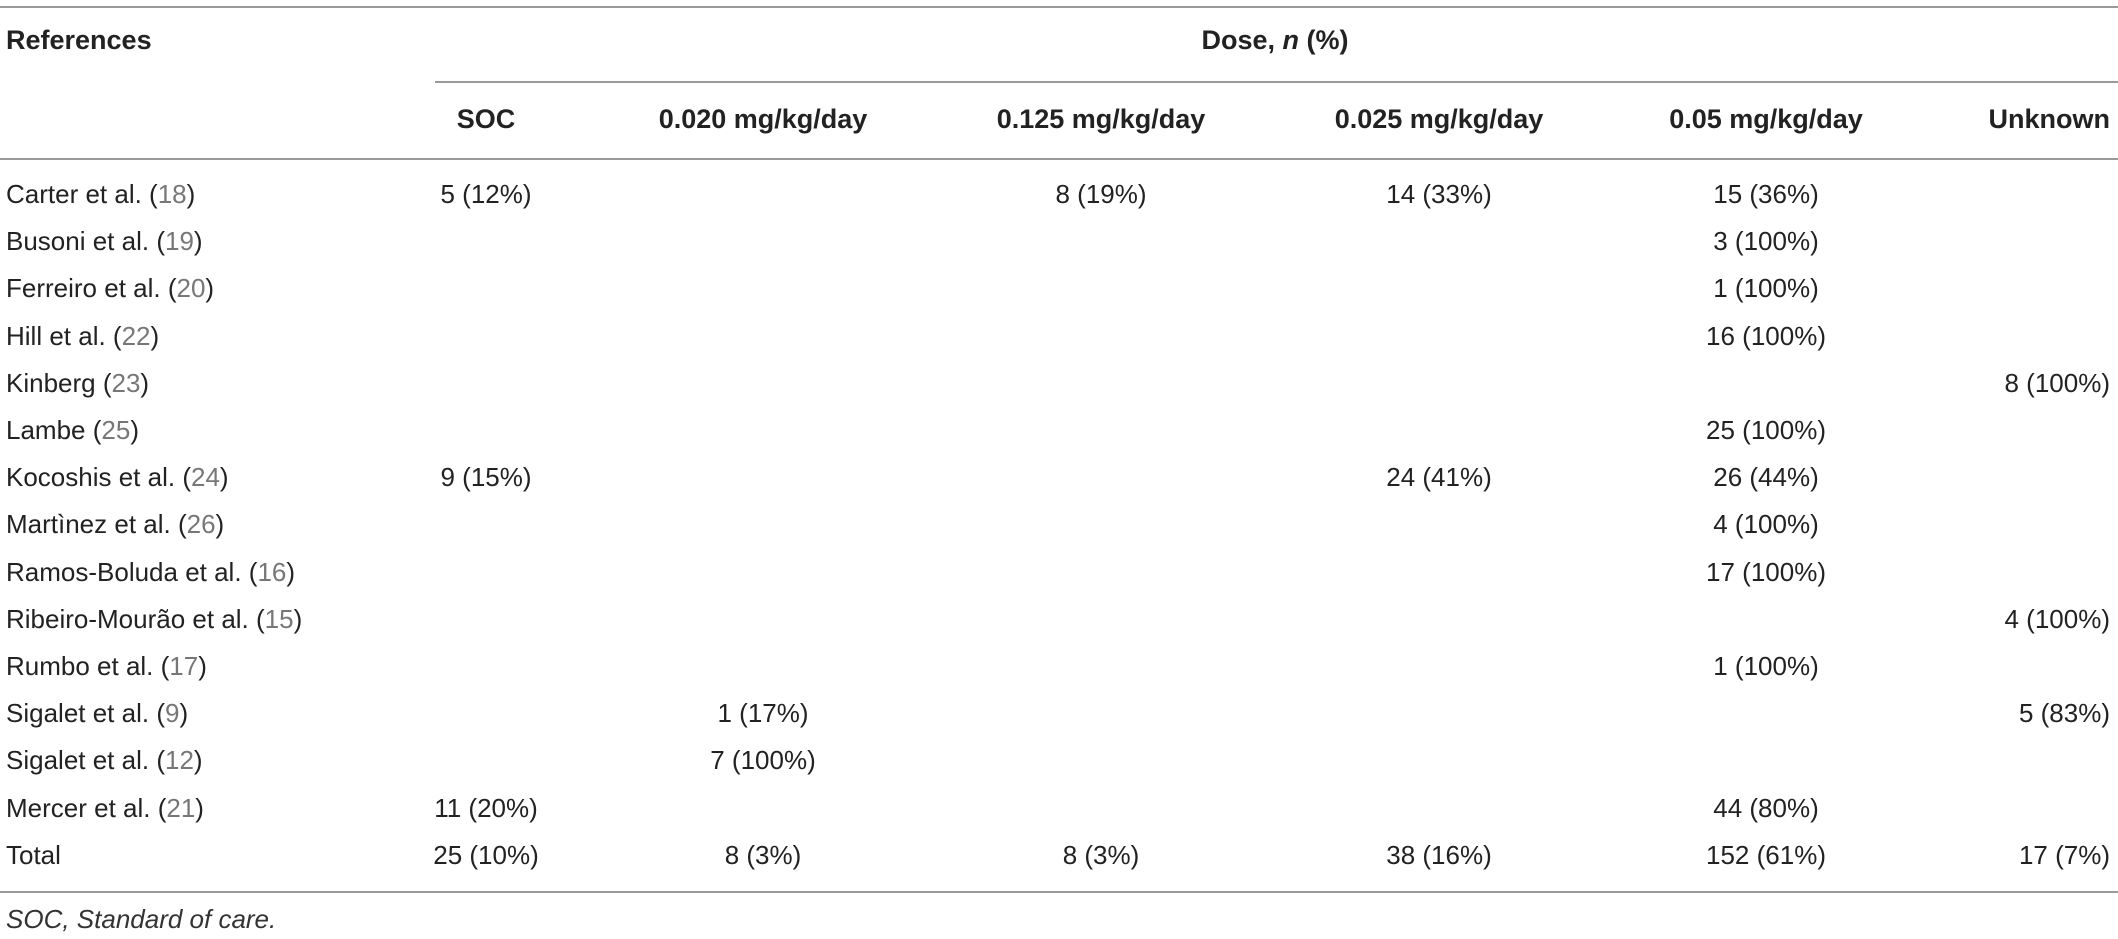 The image size is (2118, 939). What do you see at coordinates (91, 288) in the screenshot?
I see `reference-name: Ferreiro et al. (` at bounding box center [91, 288].